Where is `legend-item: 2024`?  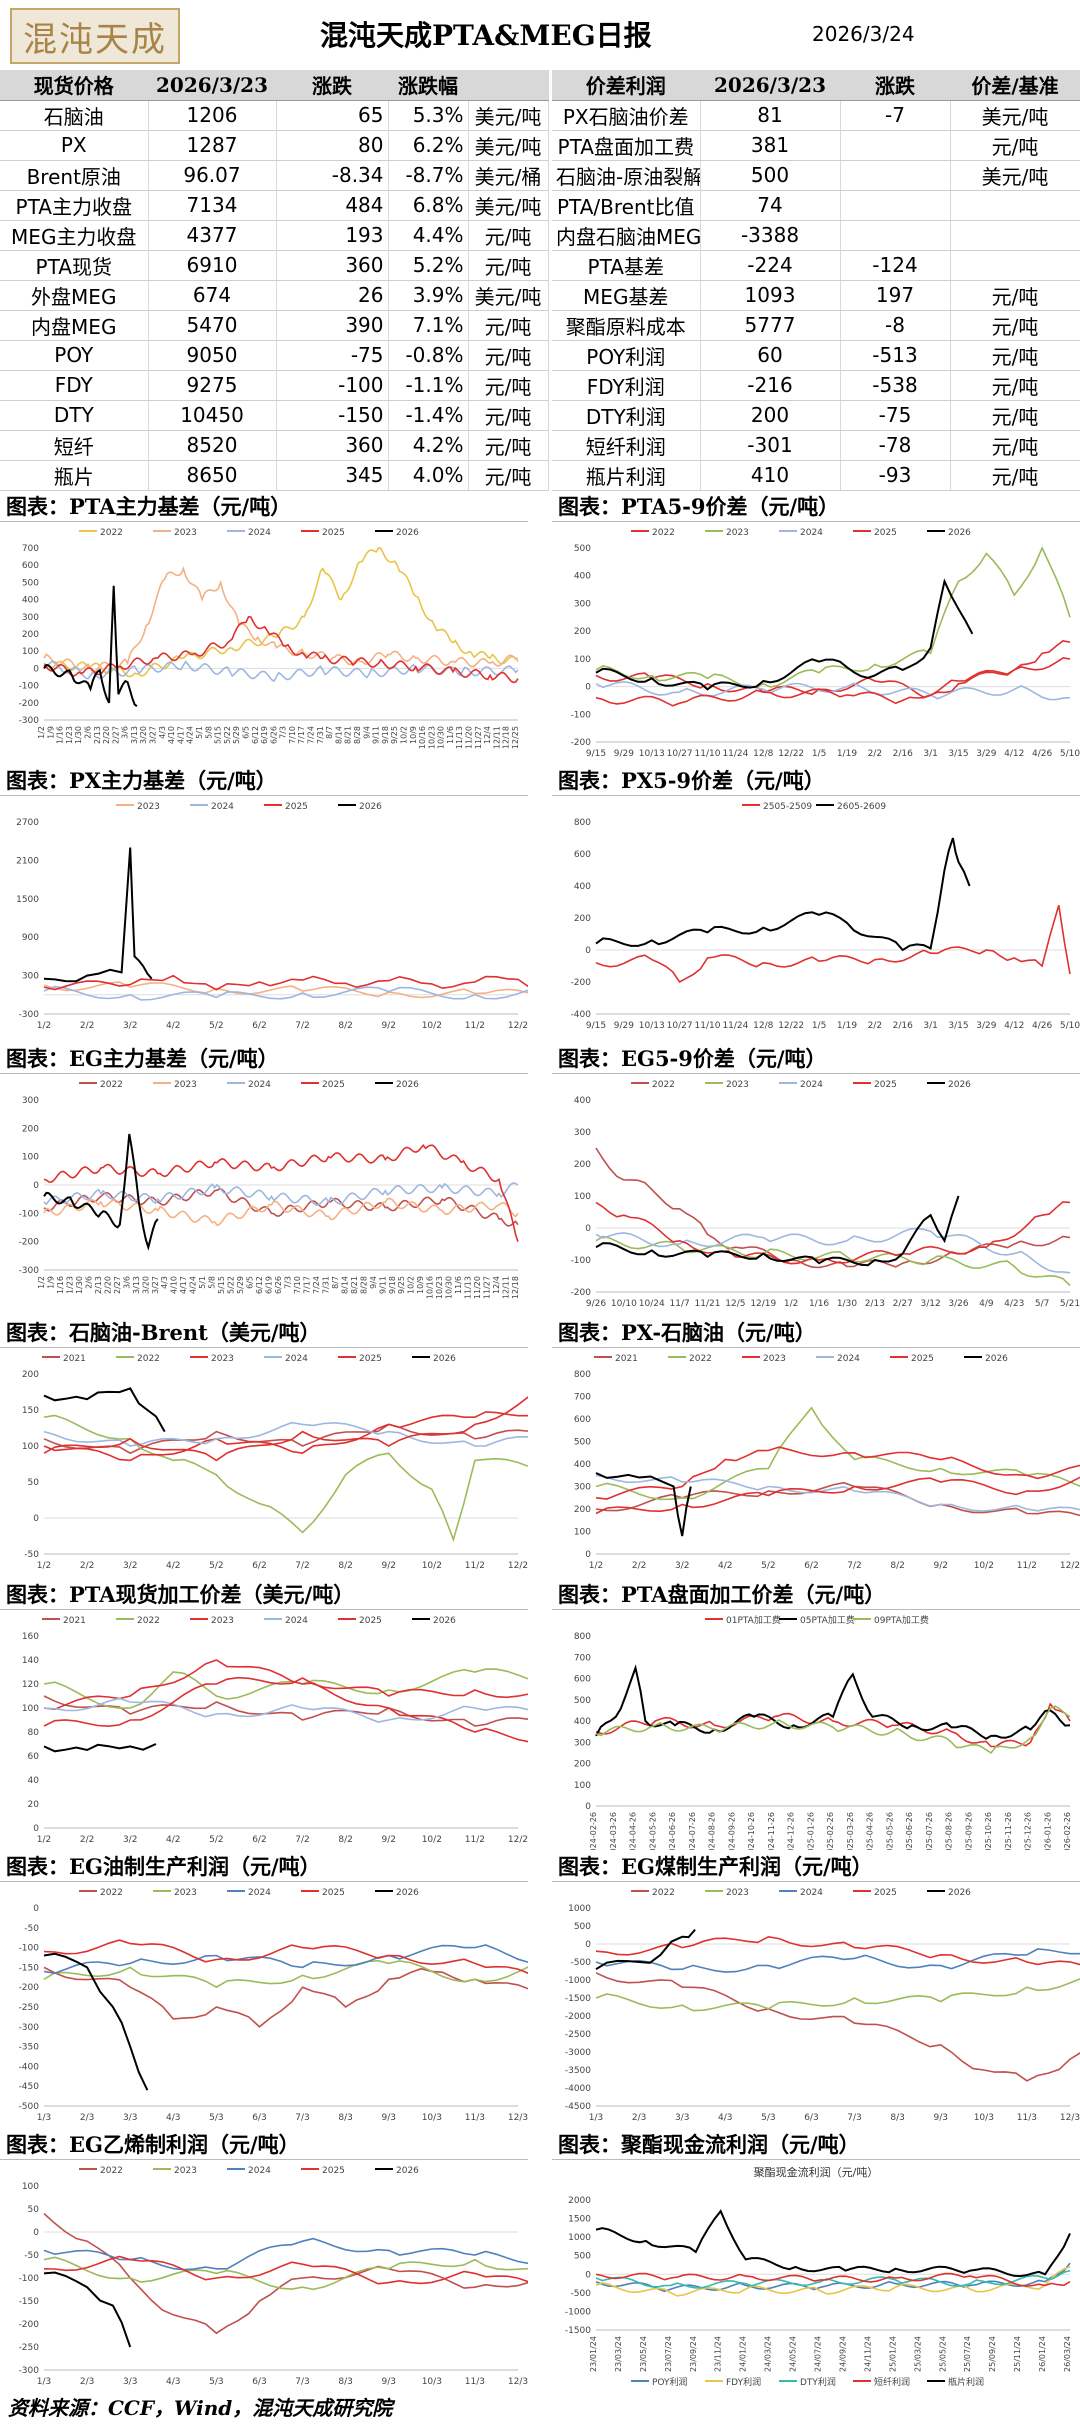 legend-item: 2024 is located at coordinates (212, 807).